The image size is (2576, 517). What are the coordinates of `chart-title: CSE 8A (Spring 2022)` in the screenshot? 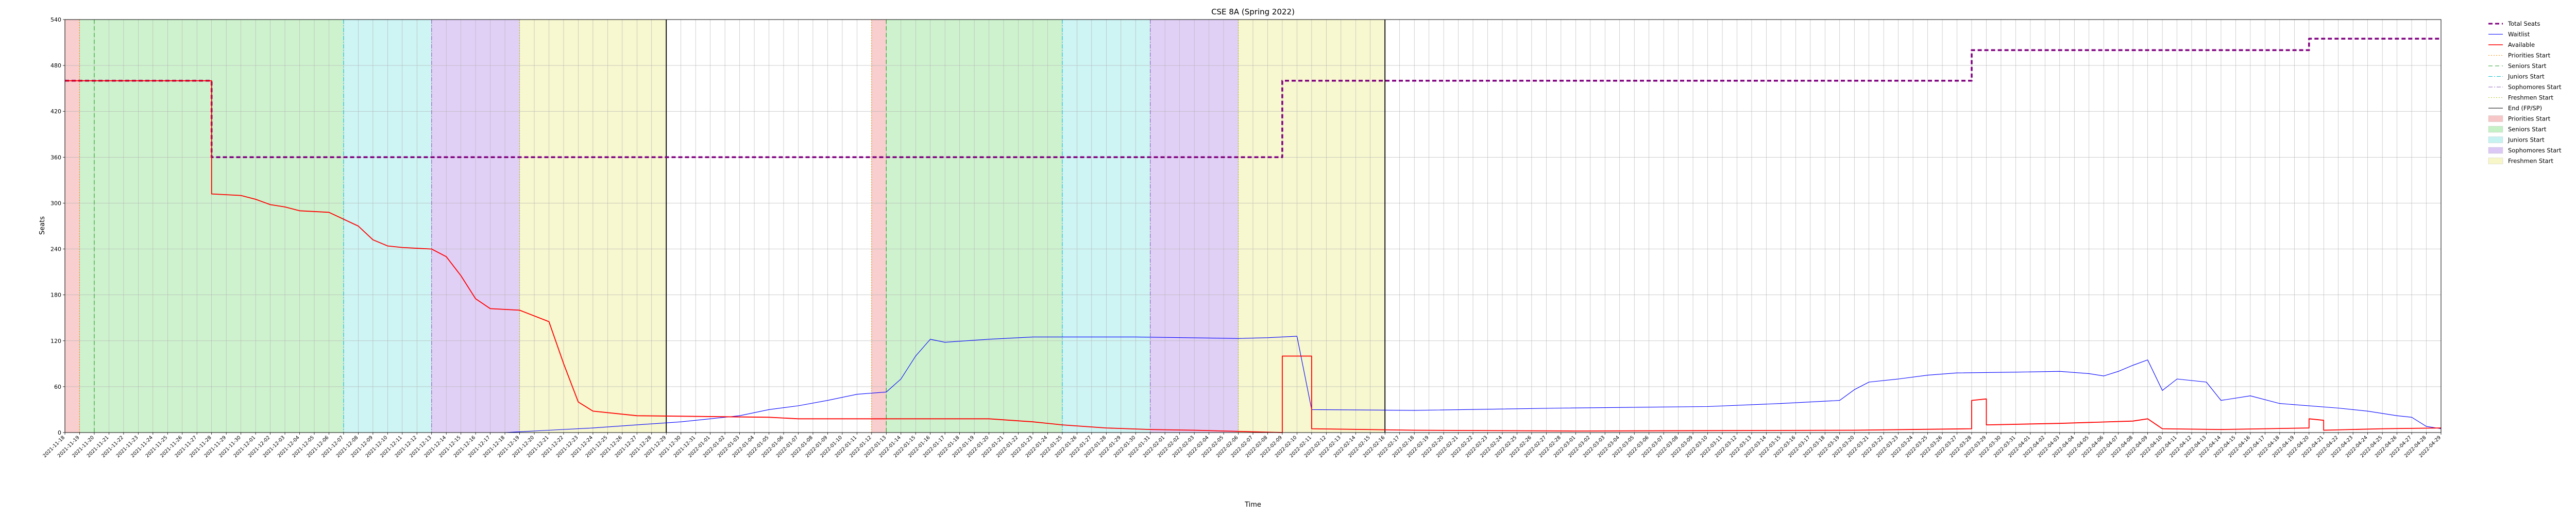 It's located at (1253, 11).